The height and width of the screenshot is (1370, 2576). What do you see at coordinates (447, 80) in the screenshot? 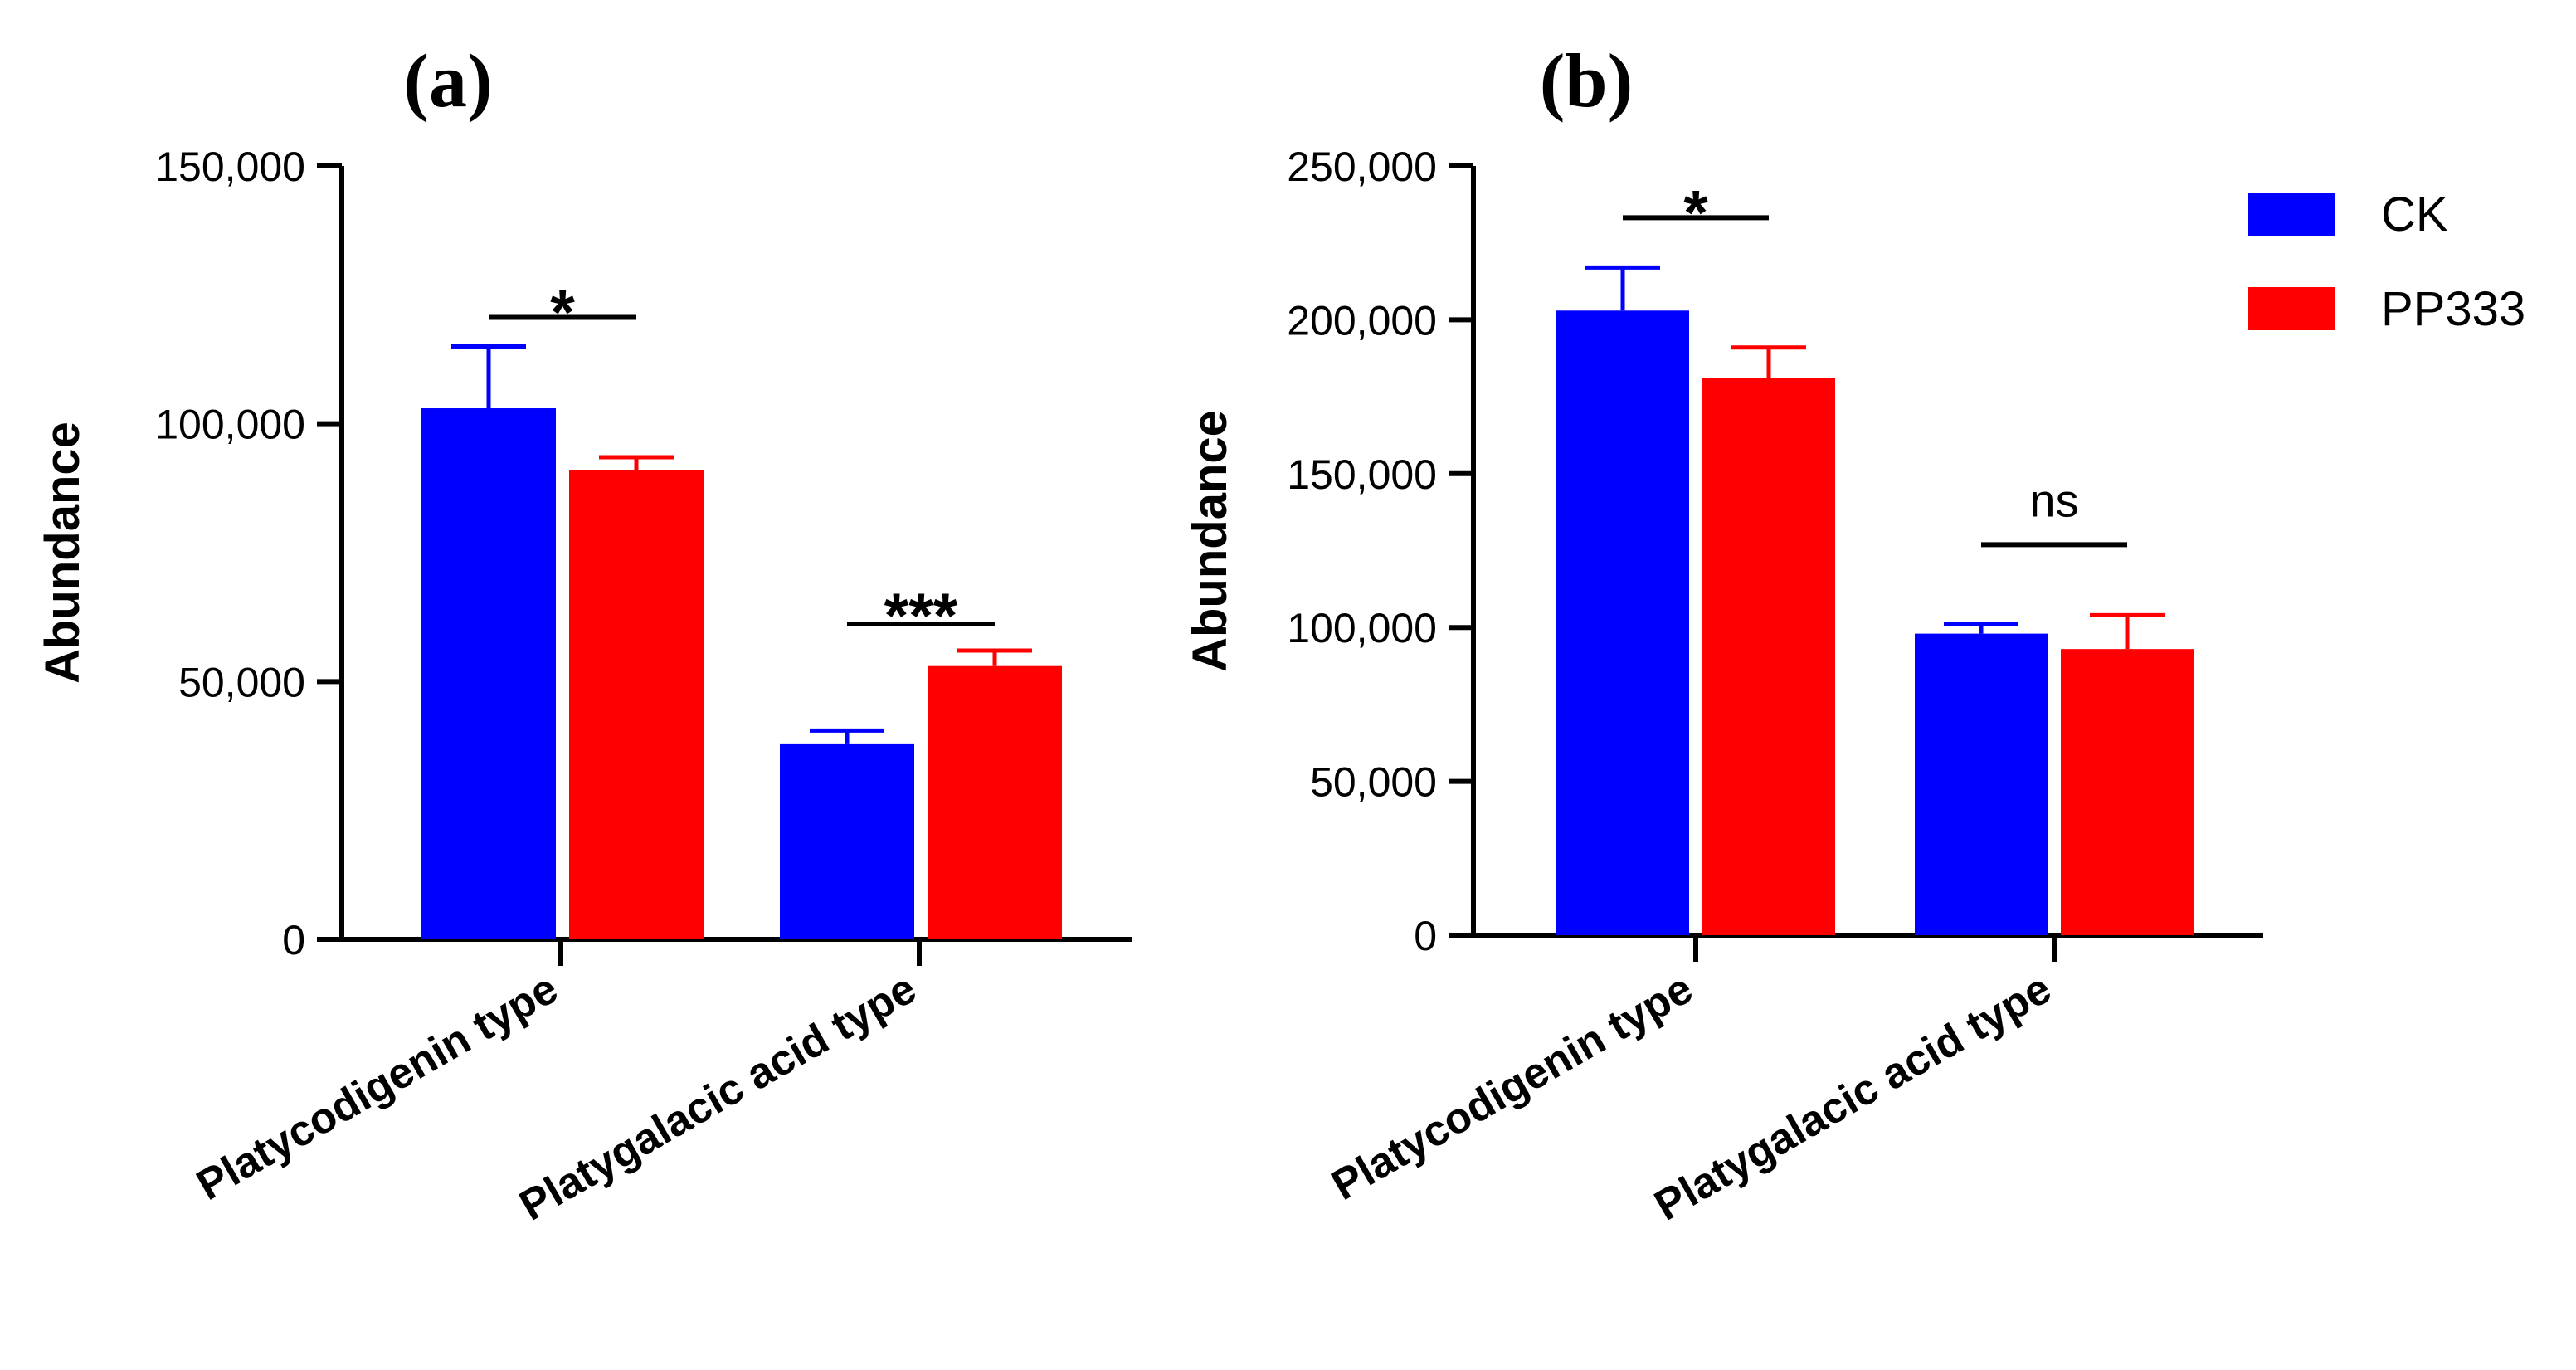
I see `panel-label: (a)` at bounding box center [447, 80].